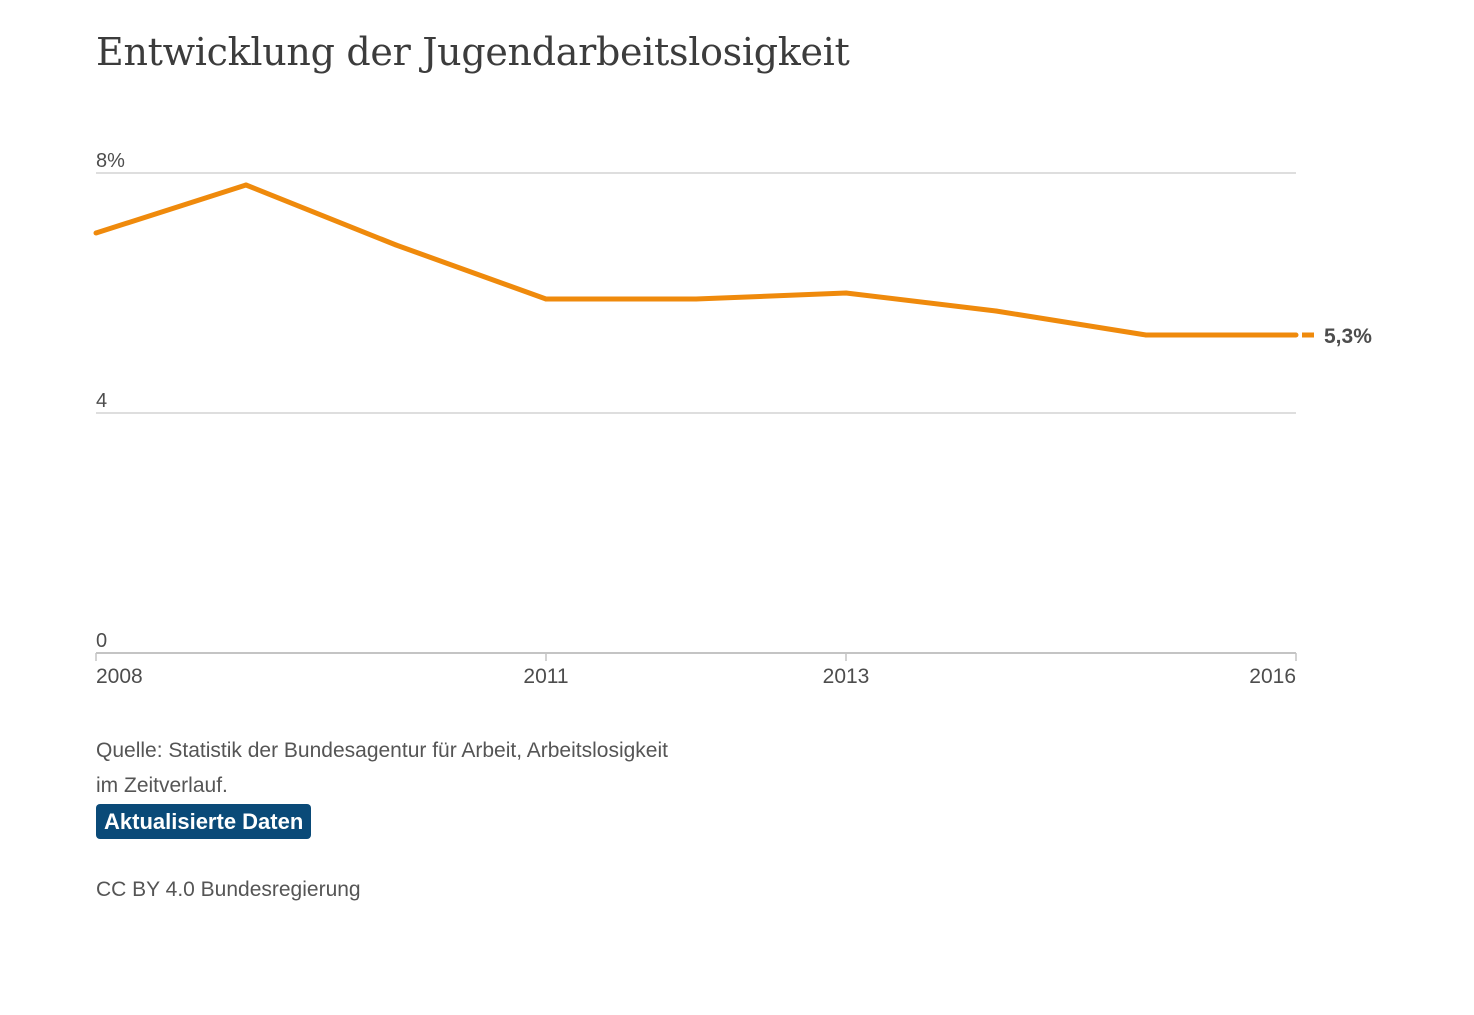 This screenshot has height=1015, width=1474. Describe the element at coordinates (101, 401) in the screenshot. I see `y-tick-label: 4` at that location.